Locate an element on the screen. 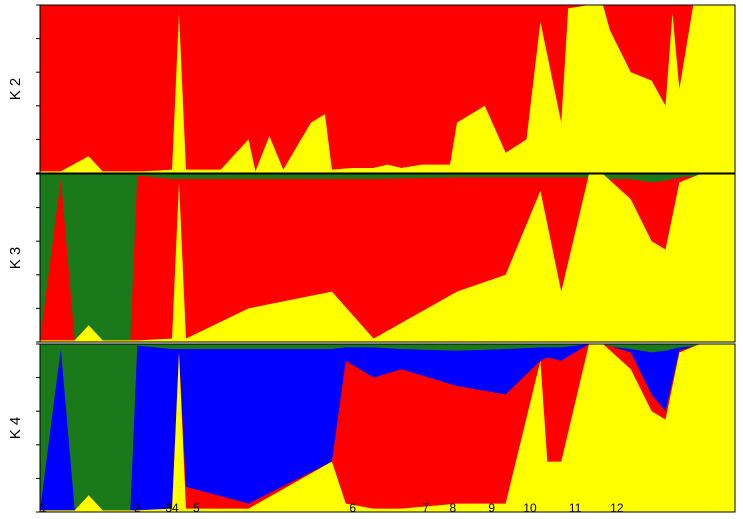  population-label: 8 is located at coordinates (452, 508).